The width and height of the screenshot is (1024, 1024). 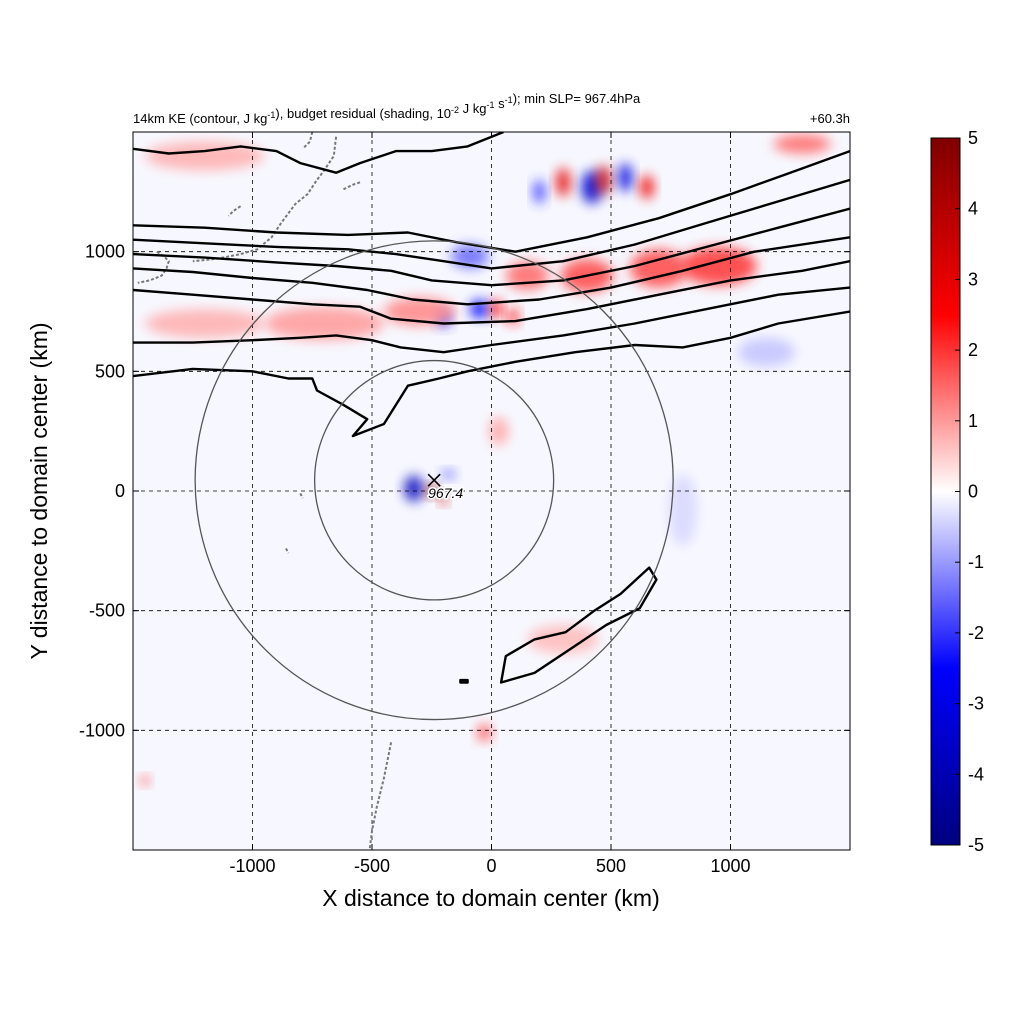 I want to click on storm-center-label: 967.4, so click(x=445, y=493).